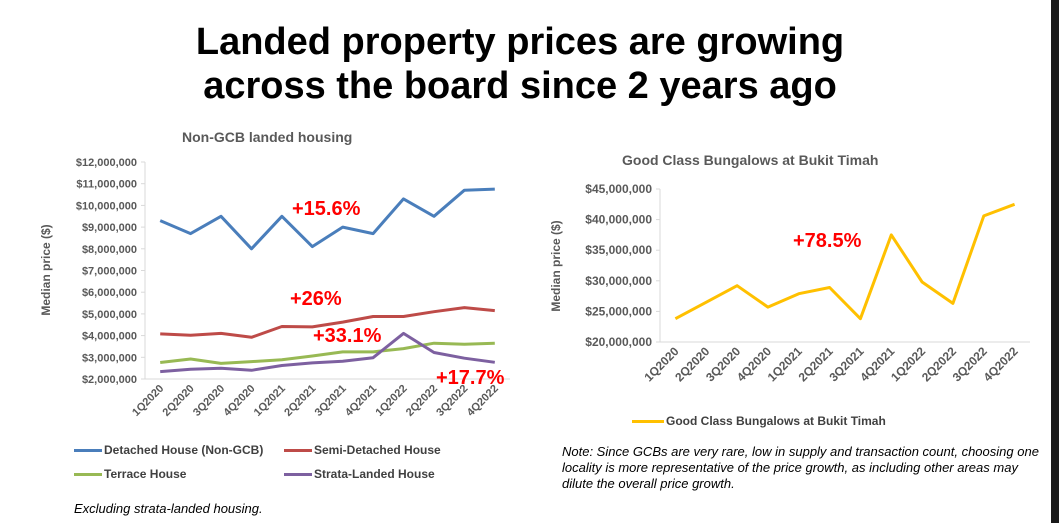  What do you see at coordinates (168, 508) in the screenshot?
I see `left-footnote: Excluding strata-landed housing.` at bounding box center [168, 508].